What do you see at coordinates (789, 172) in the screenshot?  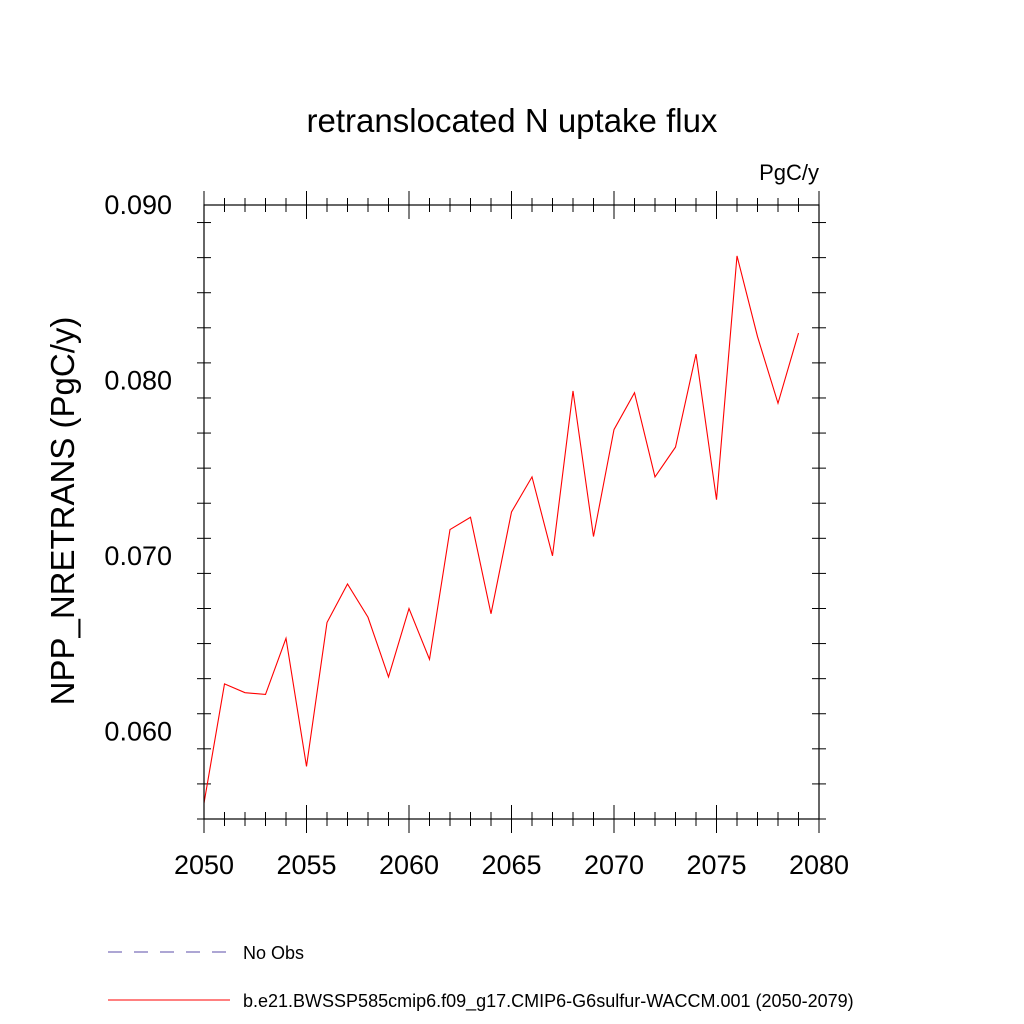 I see `units-label: PgC/y` at bounding box center [789, 172].